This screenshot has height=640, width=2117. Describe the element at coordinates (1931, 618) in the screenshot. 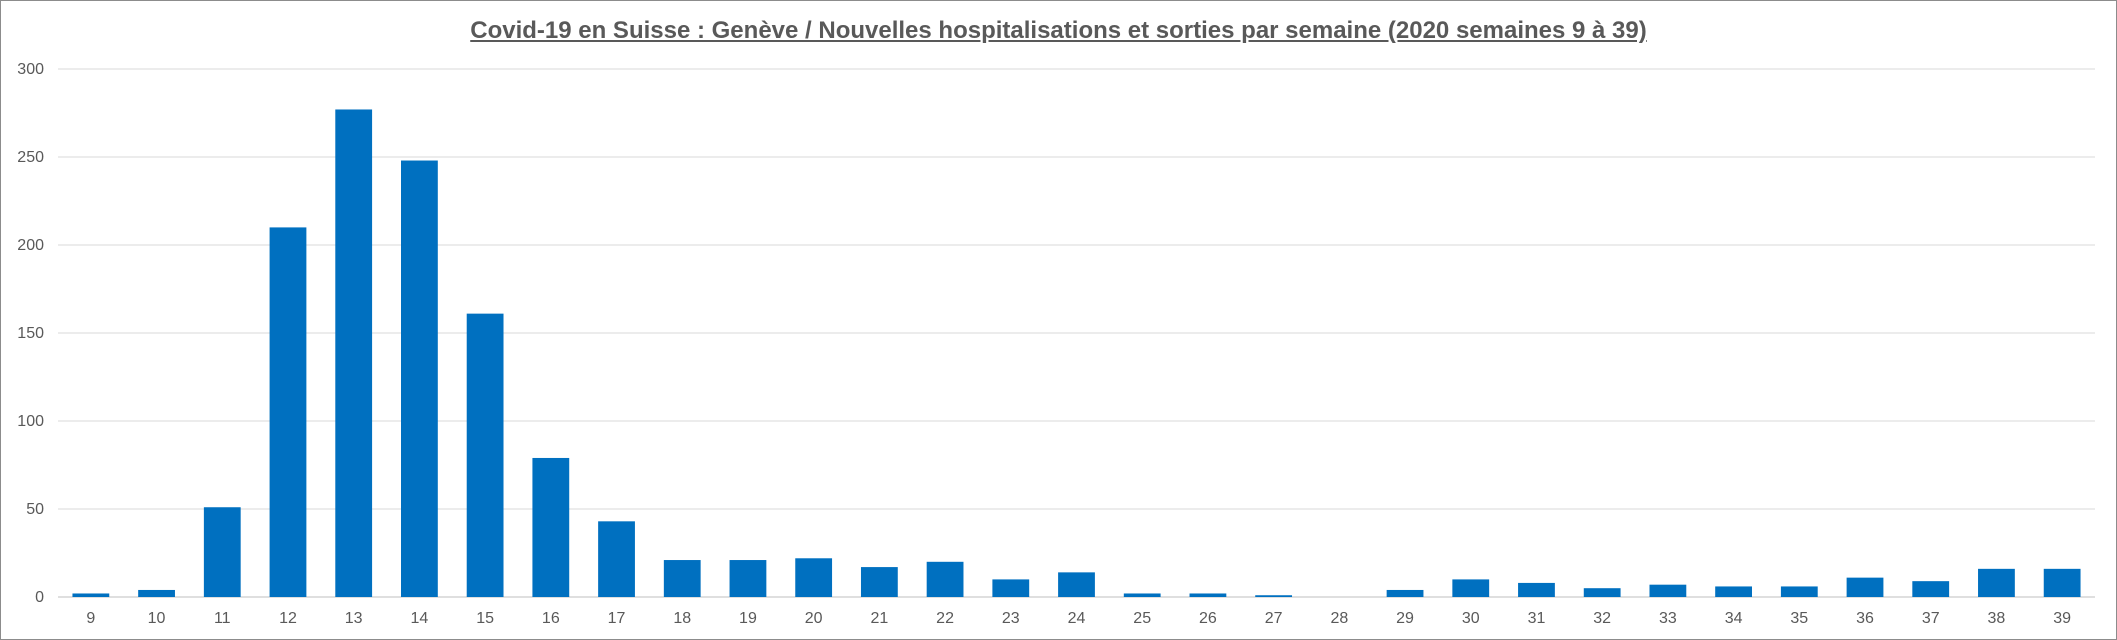

I see `x-tick-label: 37` at that location.